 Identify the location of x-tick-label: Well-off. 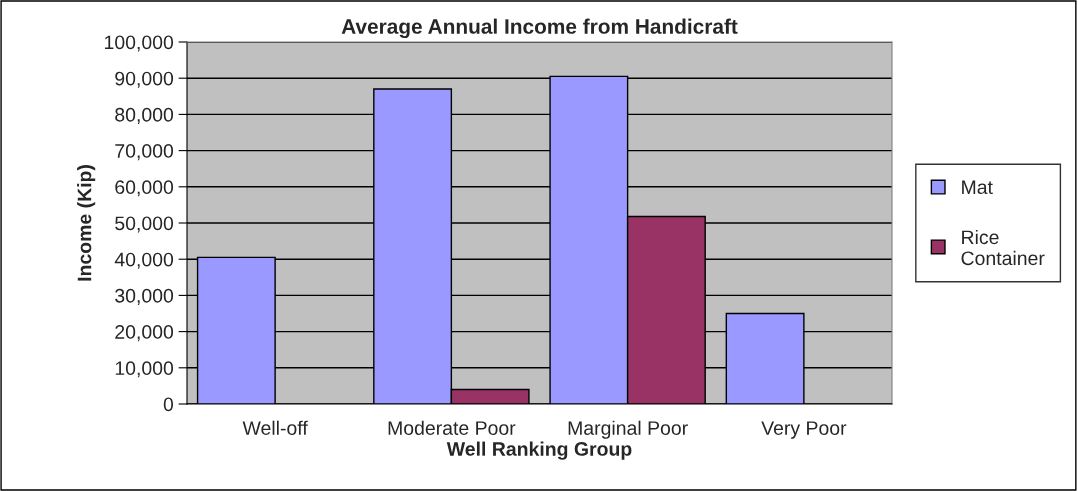
(275, 427).